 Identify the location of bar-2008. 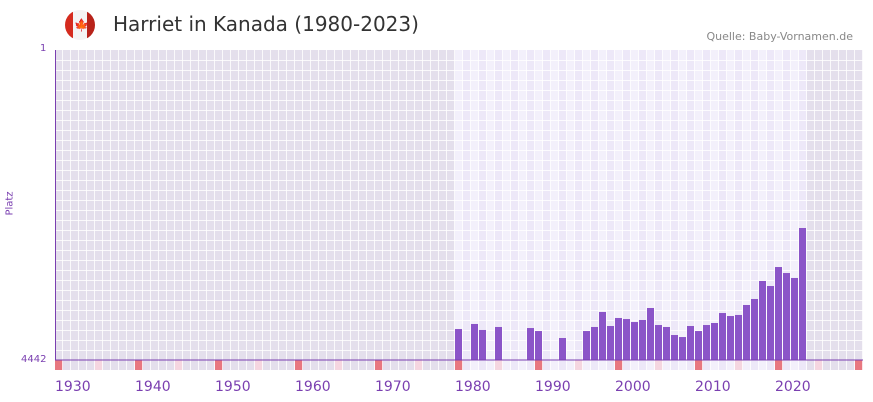
(682, 348).